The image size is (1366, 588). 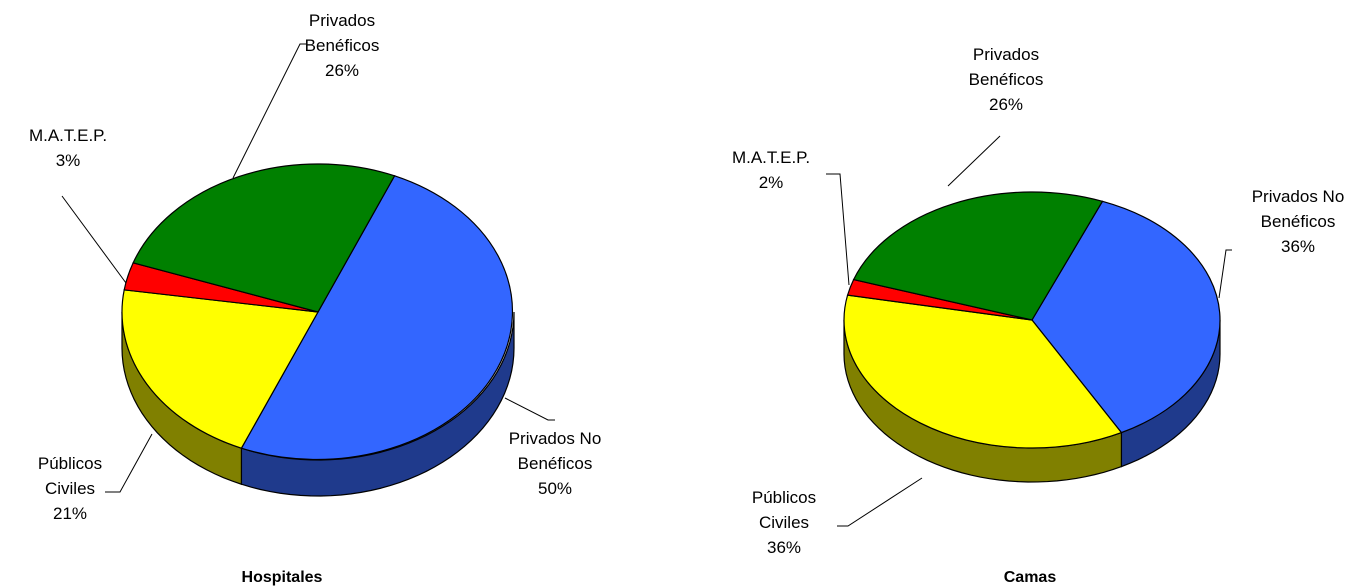 I want to click on slice-percent-label: 2%, so click(x=771, y=182).